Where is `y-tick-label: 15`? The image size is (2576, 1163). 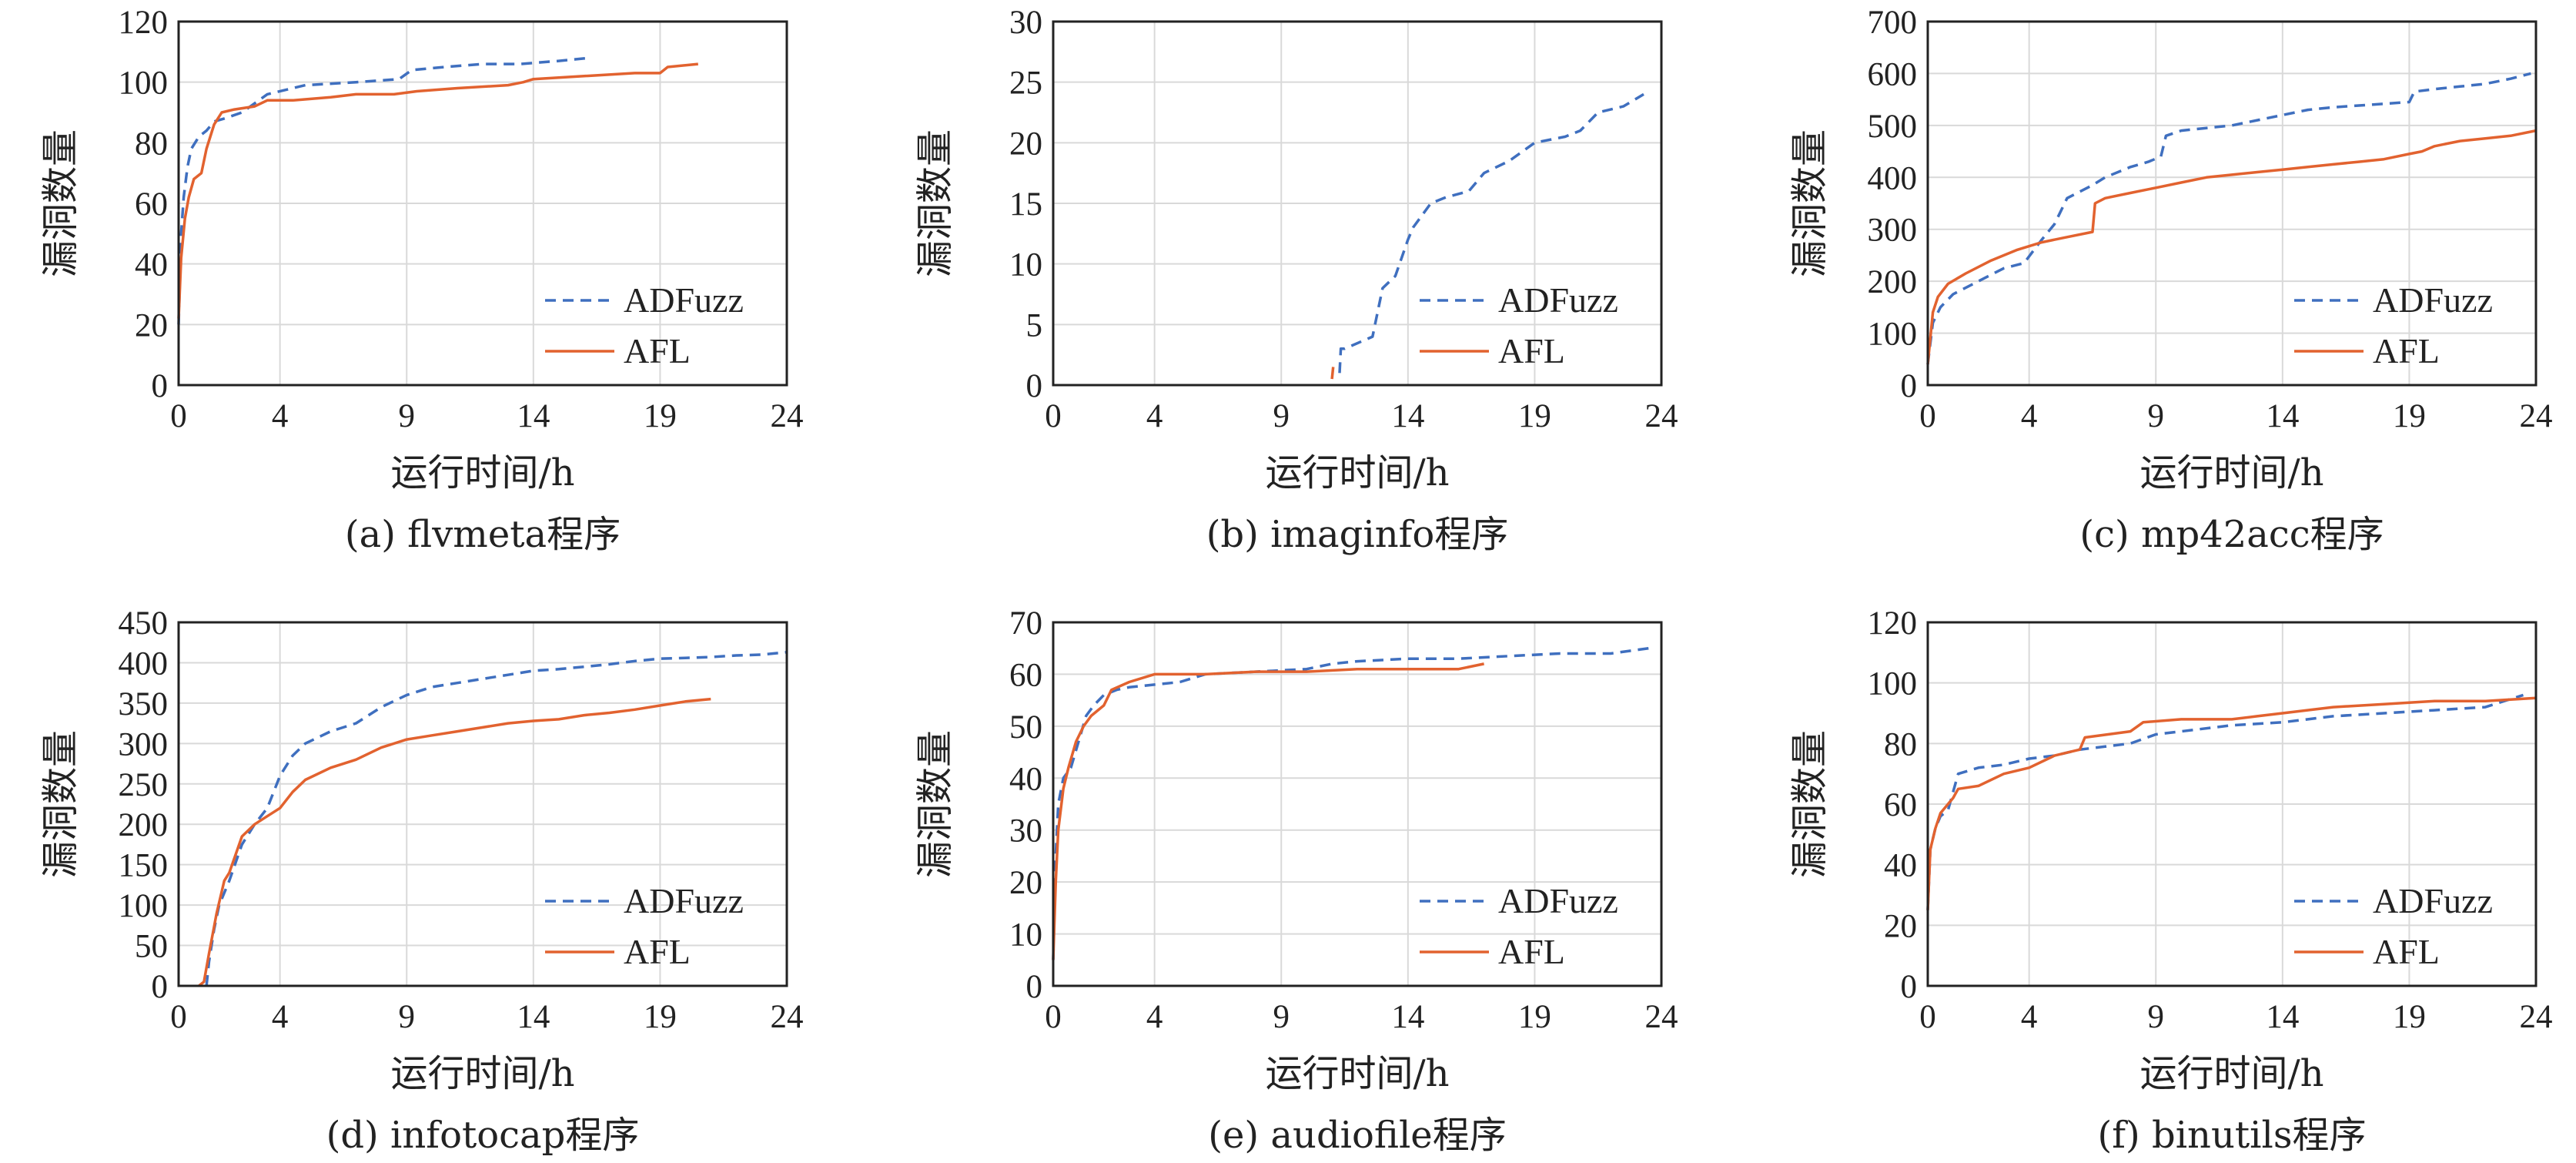 y-tick-label: 15 is located at coordinates (1026, 204).